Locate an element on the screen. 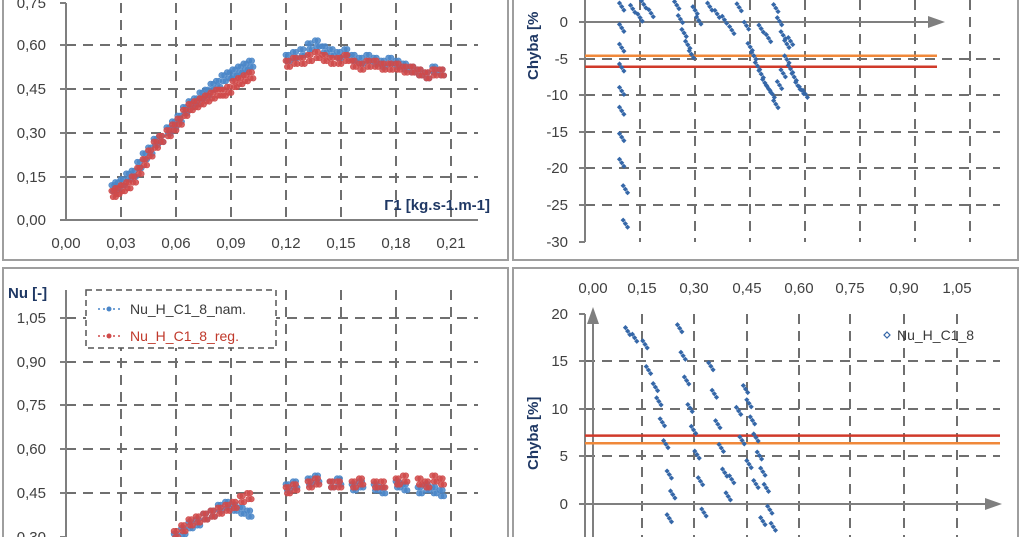  y-tick-label: 0 is located at coordinates (564, 504).